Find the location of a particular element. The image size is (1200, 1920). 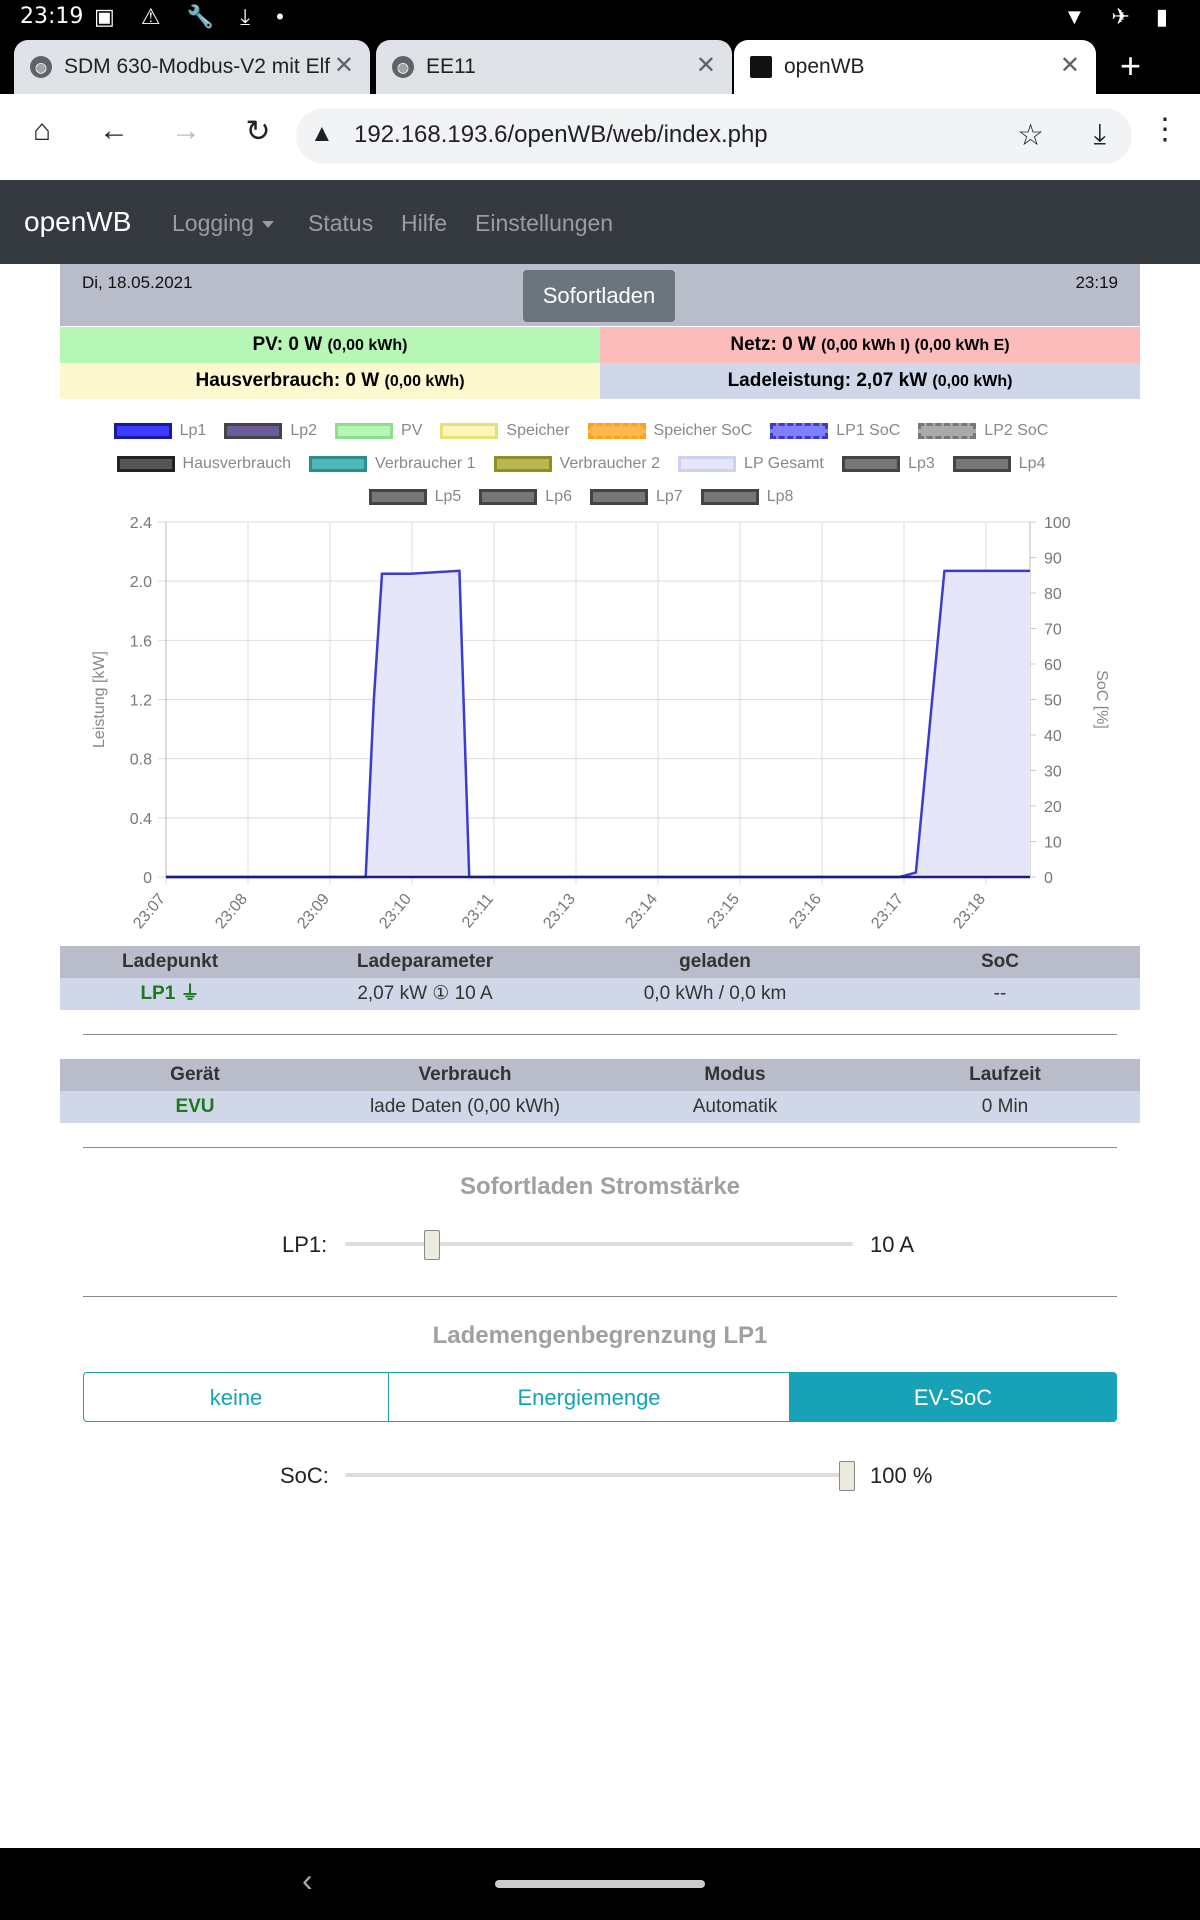

pv-value: PV: 0 W is located at coordinates (287, 344).